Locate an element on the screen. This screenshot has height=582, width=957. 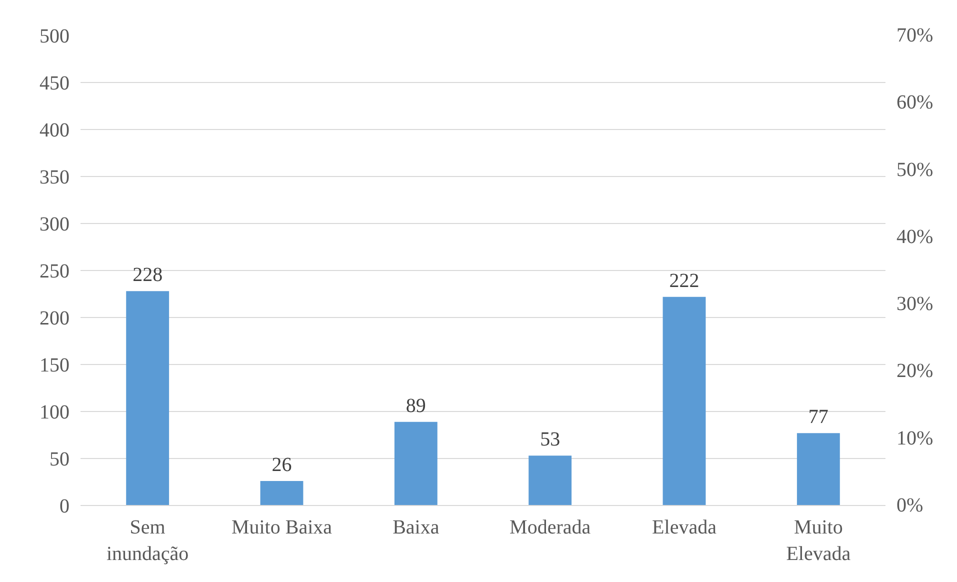
y2-tick-label: 70% is located at coordinates (915, 35).